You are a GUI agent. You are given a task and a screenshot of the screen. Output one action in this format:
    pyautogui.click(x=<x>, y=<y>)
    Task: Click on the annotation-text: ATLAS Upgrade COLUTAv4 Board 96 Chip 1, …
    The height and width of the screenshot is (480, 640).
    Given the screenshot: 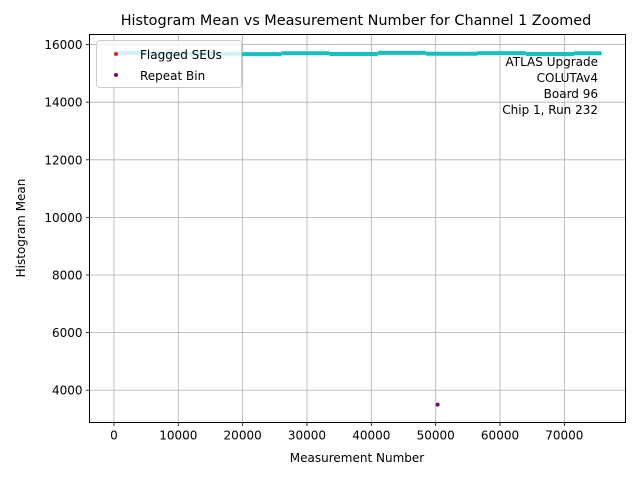 What is the action you would take?
    pyautogui.click(x=550, y=86)
    